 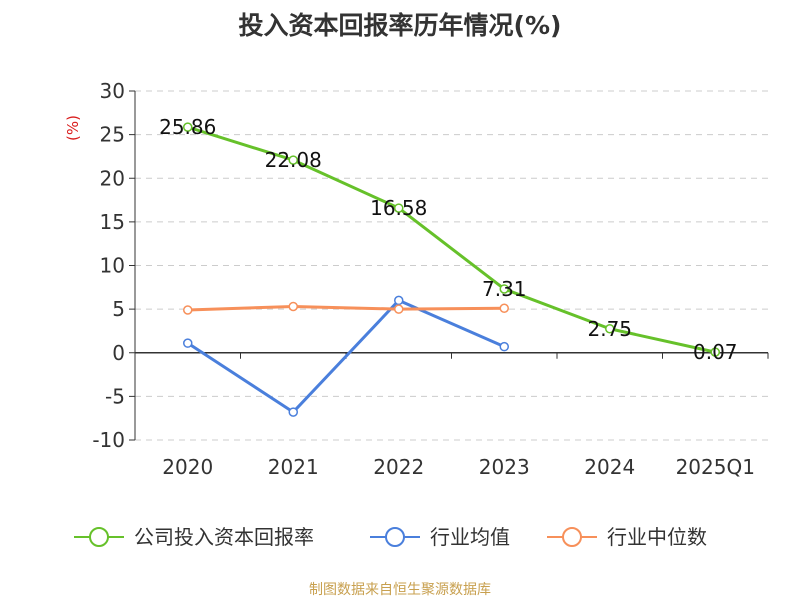 What do you see at coordinates (398, 467) in the screenshot?
I see `x-tick-label: 2022` at bounding box center [398, 467].